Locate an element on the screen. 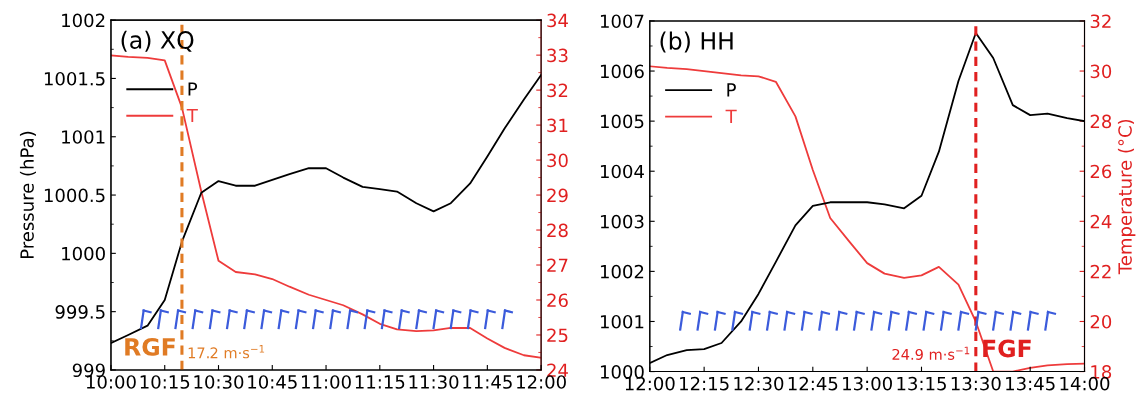  annotation: RGF is located at coordinates (150, 346).